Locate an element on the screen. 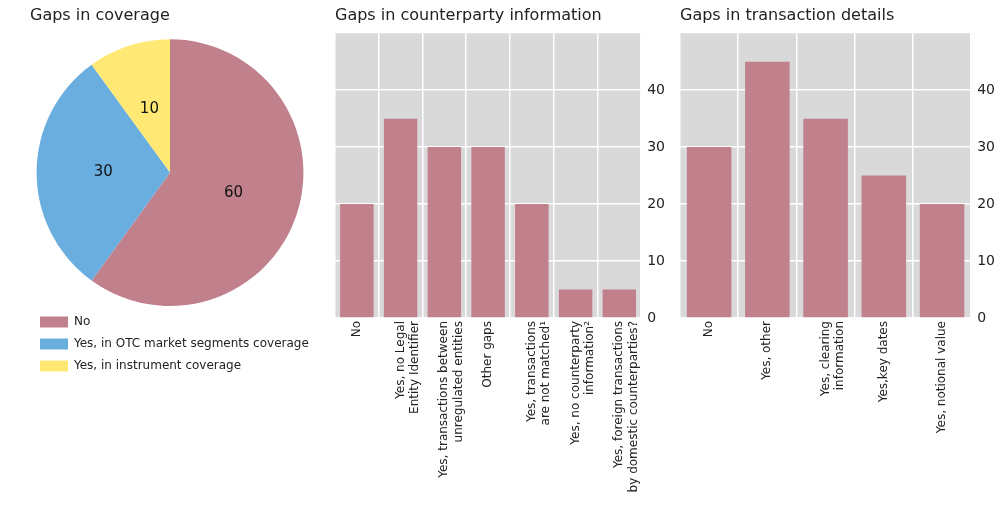 The width and height of the screenshot is (1008, 508). x-tick-label: Yes,key dates is located at coordinates (882, 362).